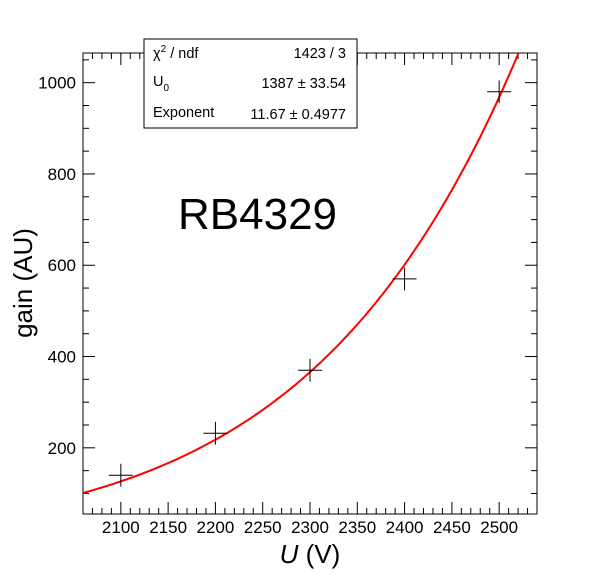 The image size is (596, 572). What do you see at coordinates (23, 283) in the screenshot?
I see `y-axis-title: gain (AU)` at bounding box center [23, 283].